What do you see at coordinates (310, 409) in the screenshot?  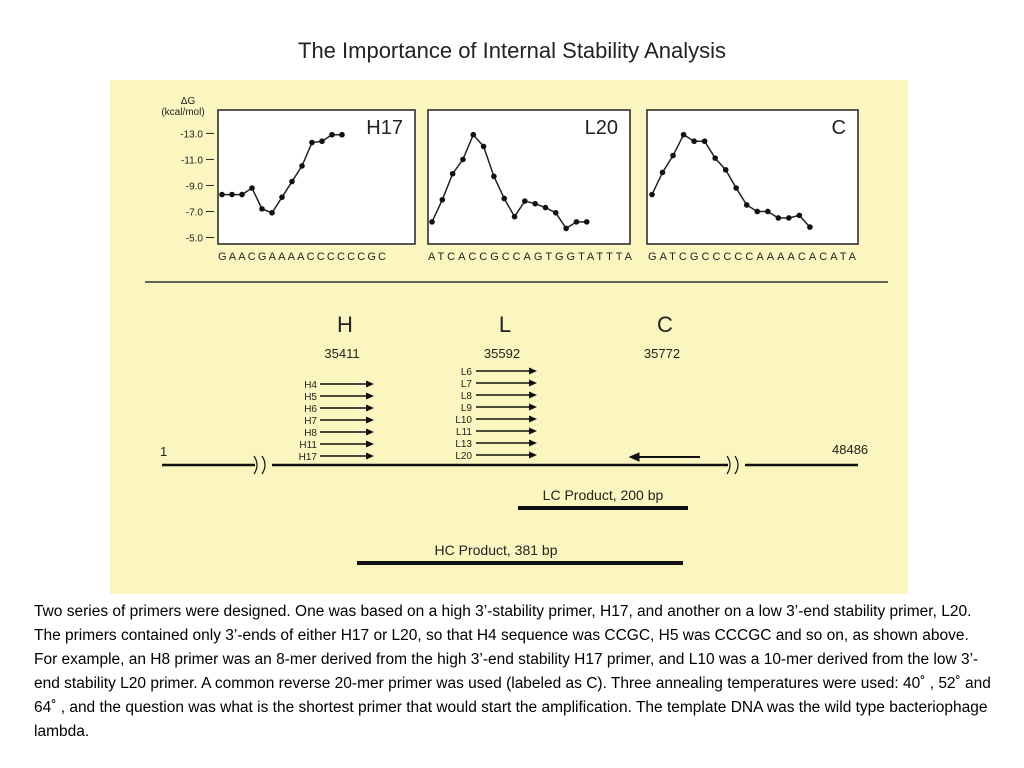 I see `primer-label: H6` at bounding box center [310, 409].